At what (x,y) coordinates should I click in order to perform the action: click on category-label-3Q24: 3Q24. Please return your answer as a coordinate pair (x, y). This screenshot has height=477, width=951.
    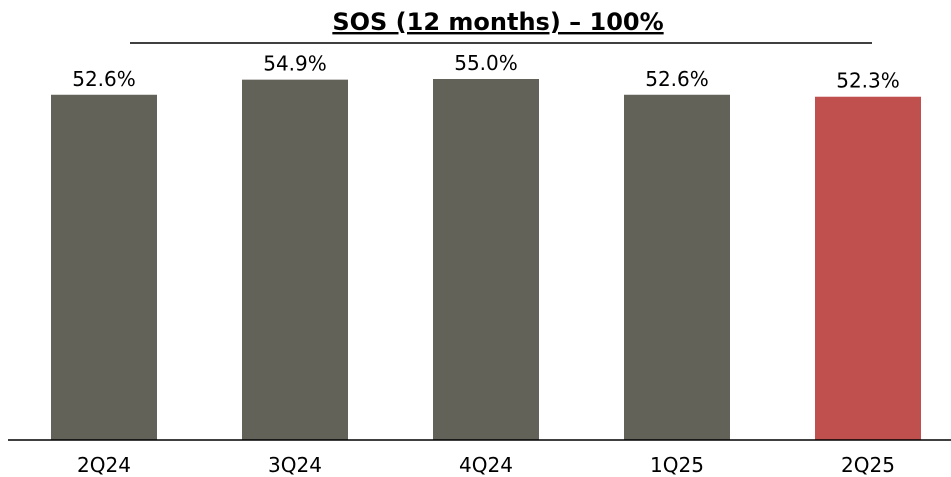
    Looking at the image, I should click on (295, 465).